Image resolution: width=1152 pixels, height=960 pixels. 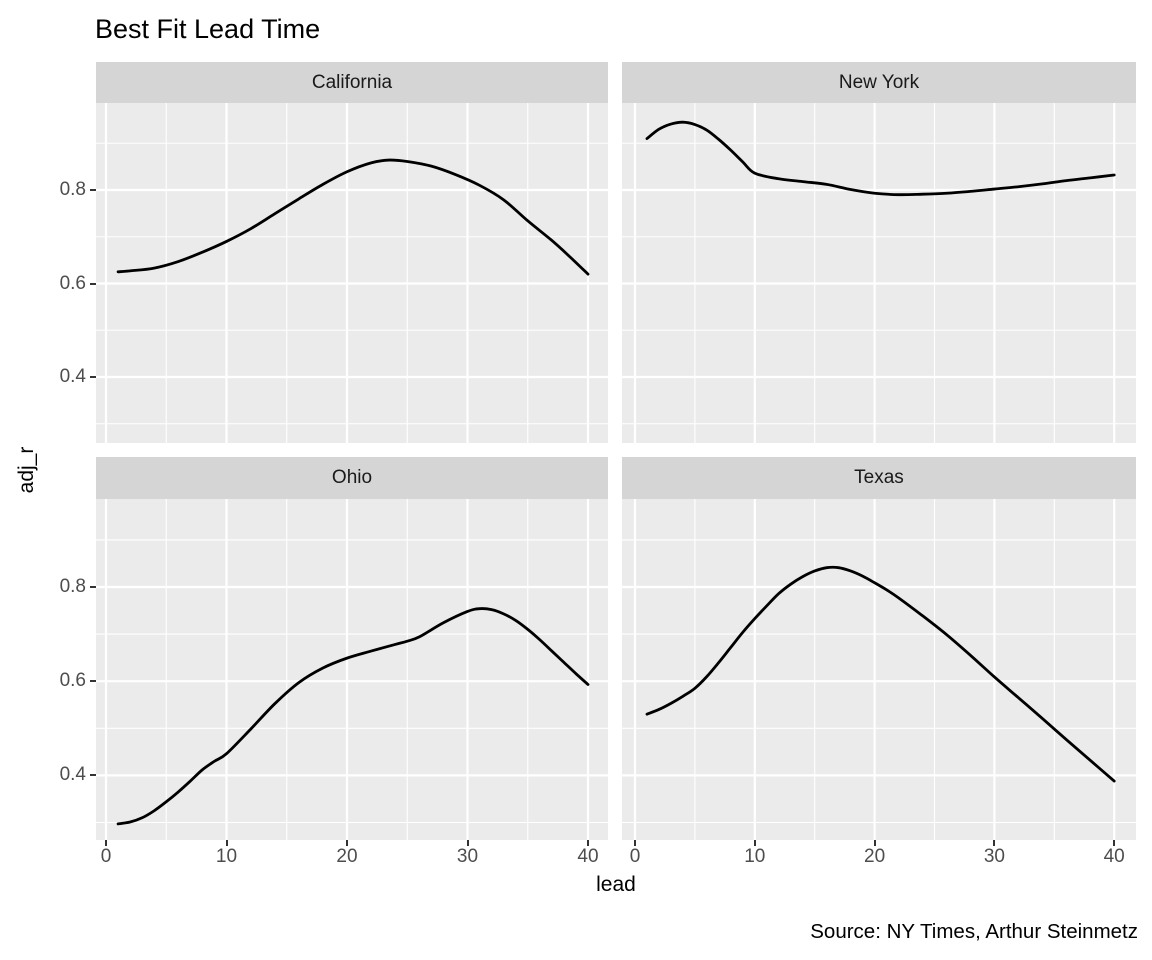 I want to click on facet-strip-label: New York, so click(x=879, y=82).